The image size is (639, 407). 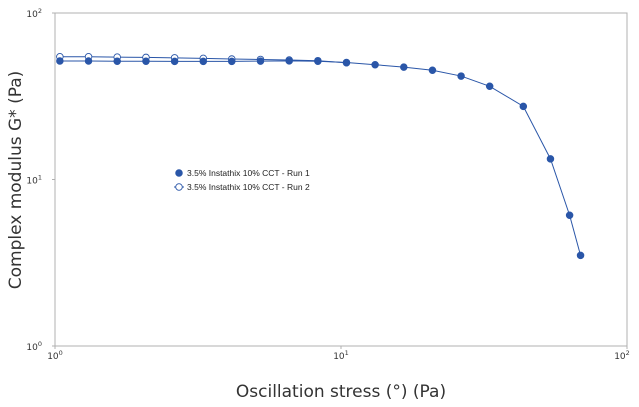 What do you see at coordinates (34, 346) in the screenshot?
I see `y-tick-label: 10⁰` at bounding box center [34, 346].